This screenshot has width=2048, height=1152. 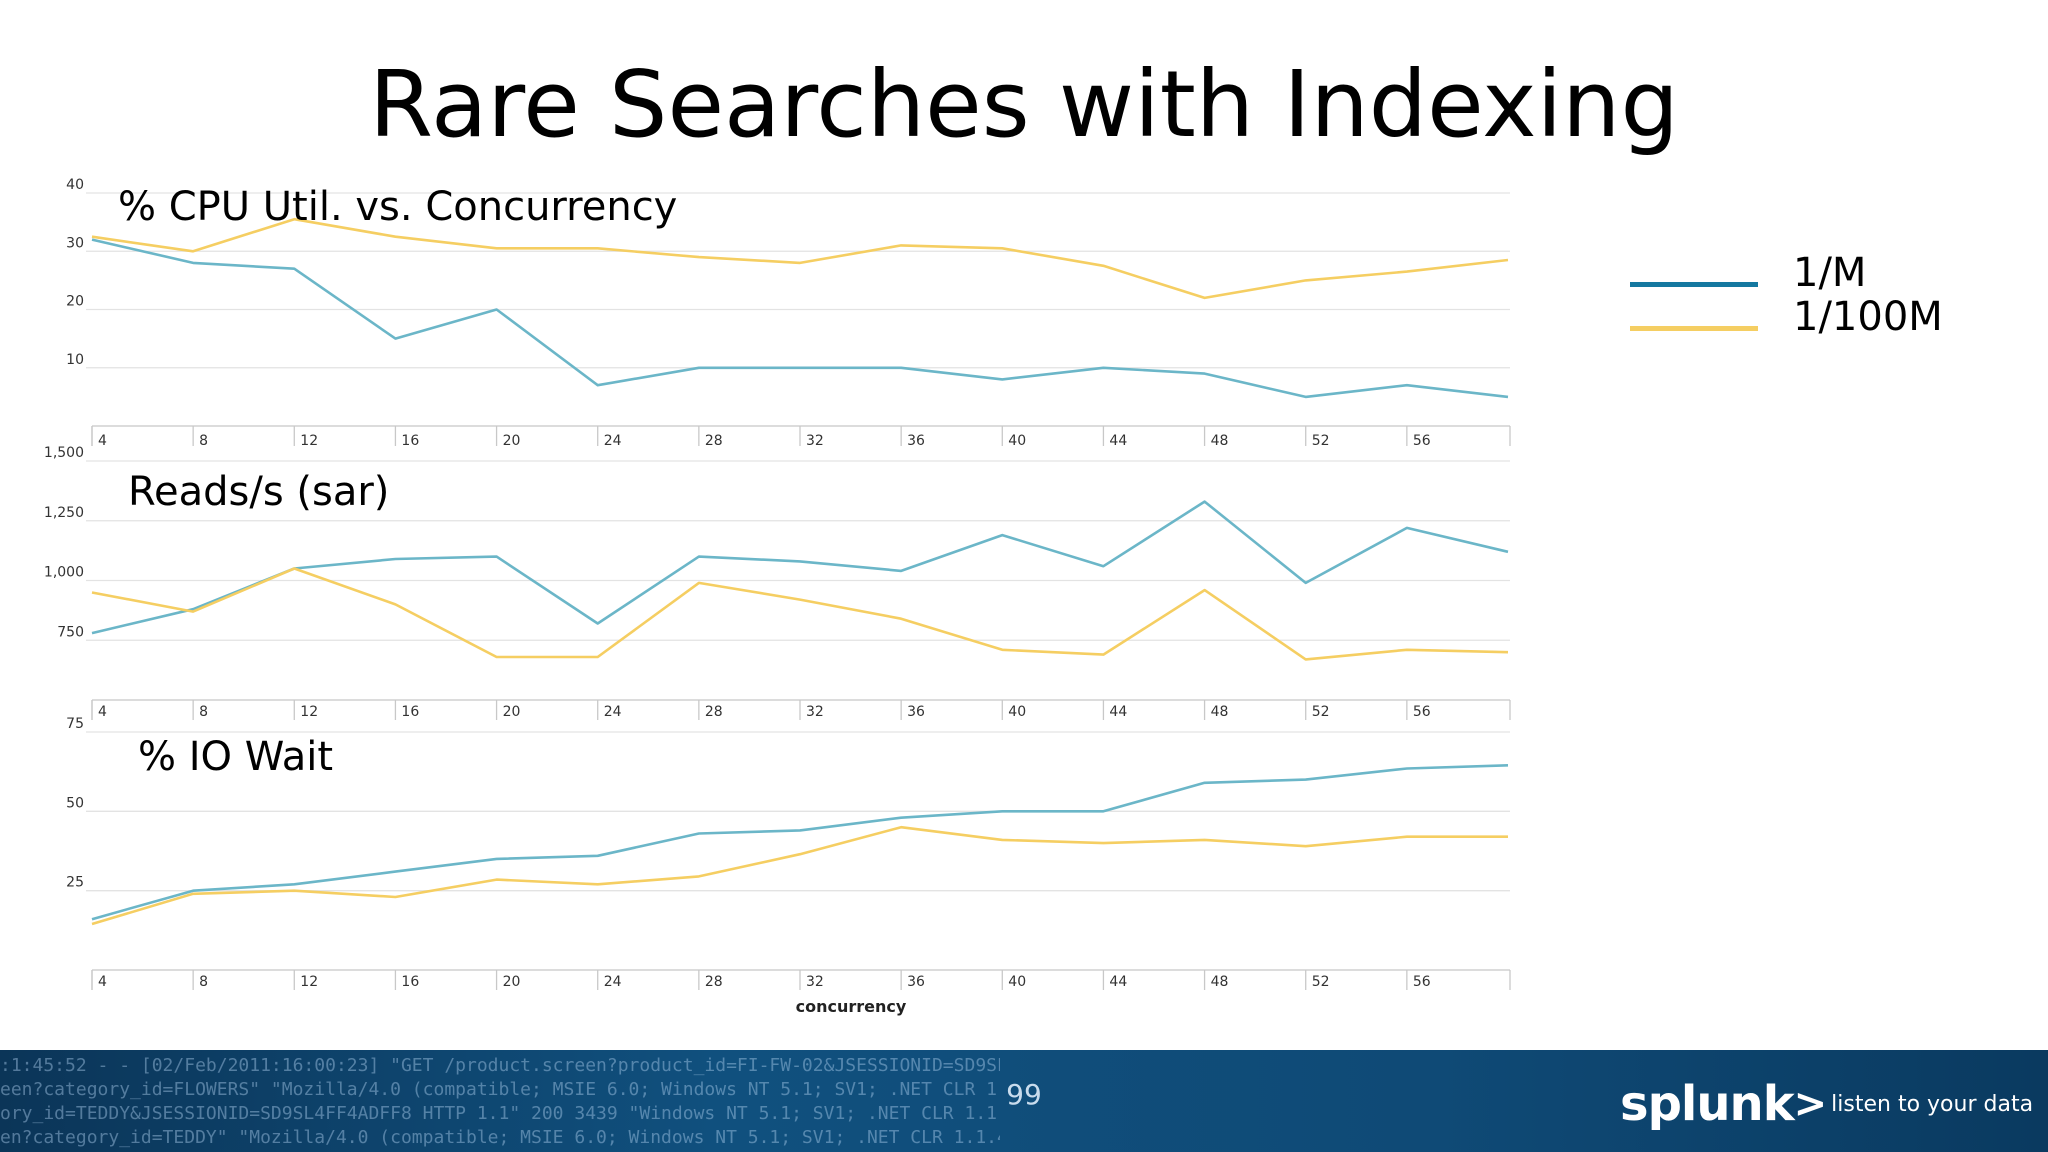 I want to click on page-number: 99, so click(x=1024, y=1094).